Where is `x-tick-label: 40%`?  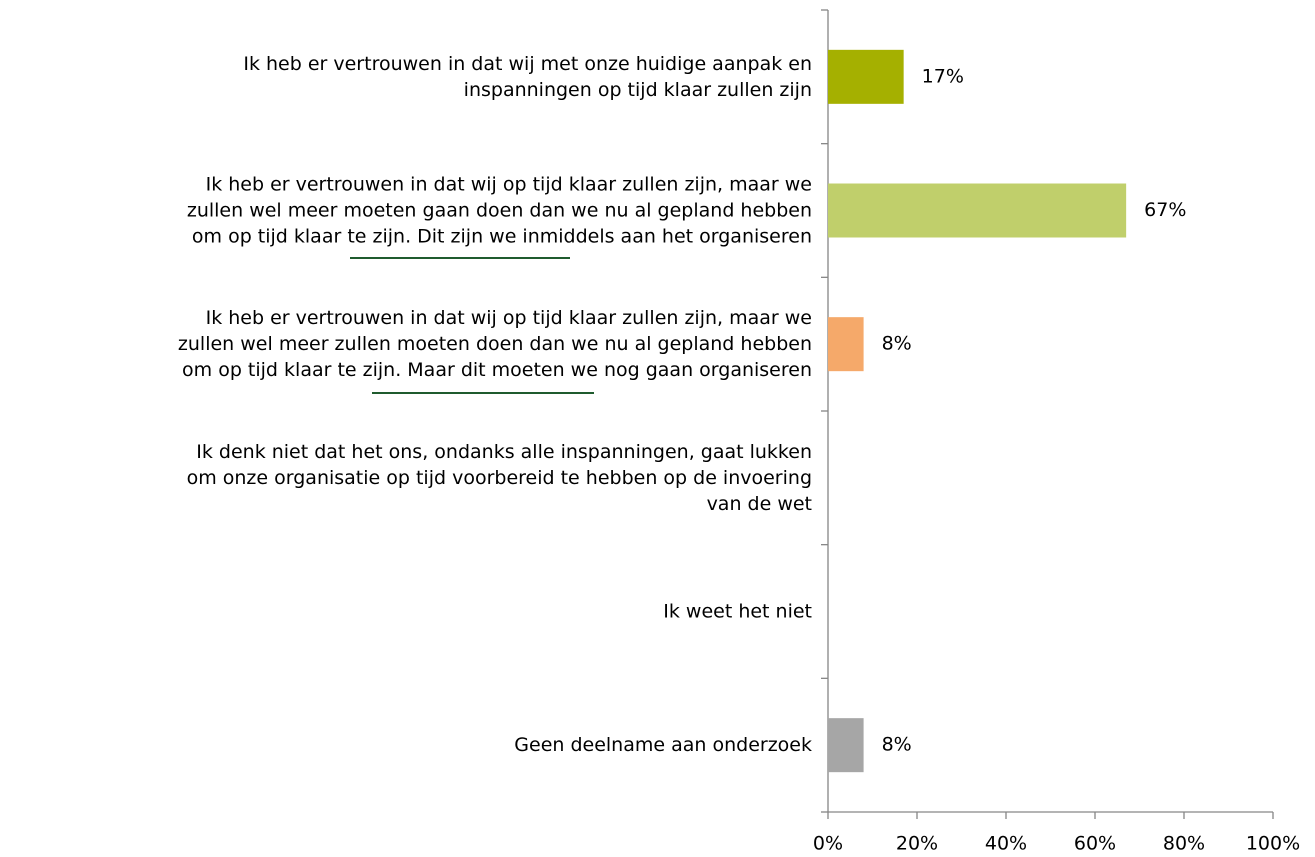
x-tick-label: 40% is located at coordinates (1006, 844).